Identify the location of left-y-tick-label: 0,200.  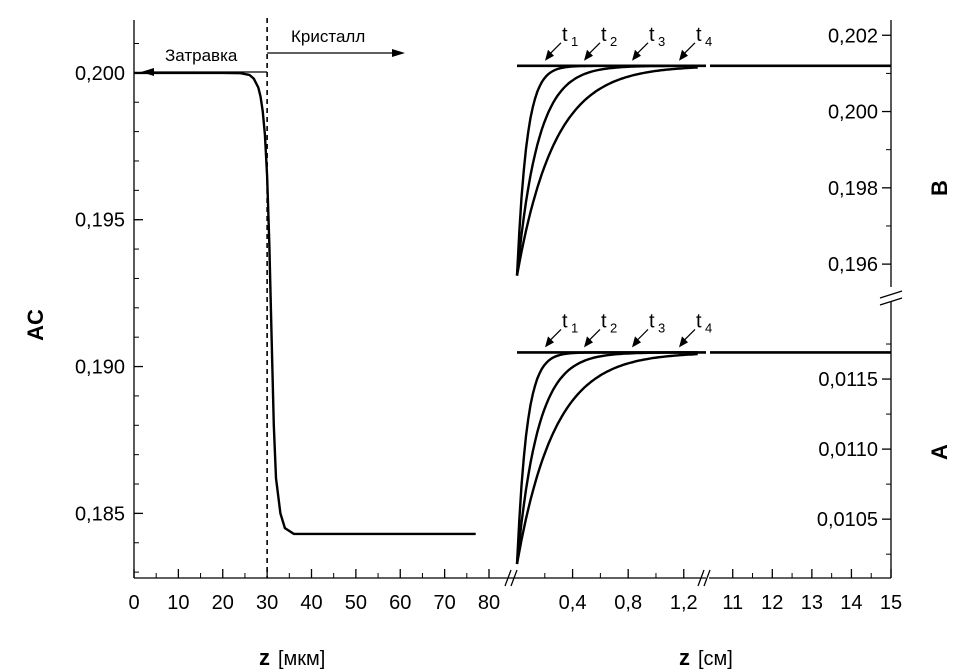
(100, 74).